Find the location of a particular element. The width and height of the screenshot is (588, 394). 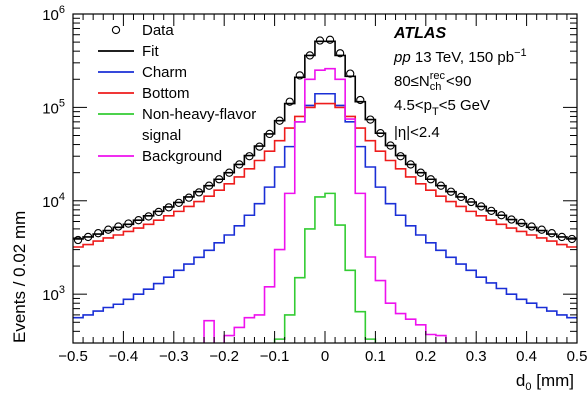

y-tick-label: 10⁶ is located at coordinates (53, 14).